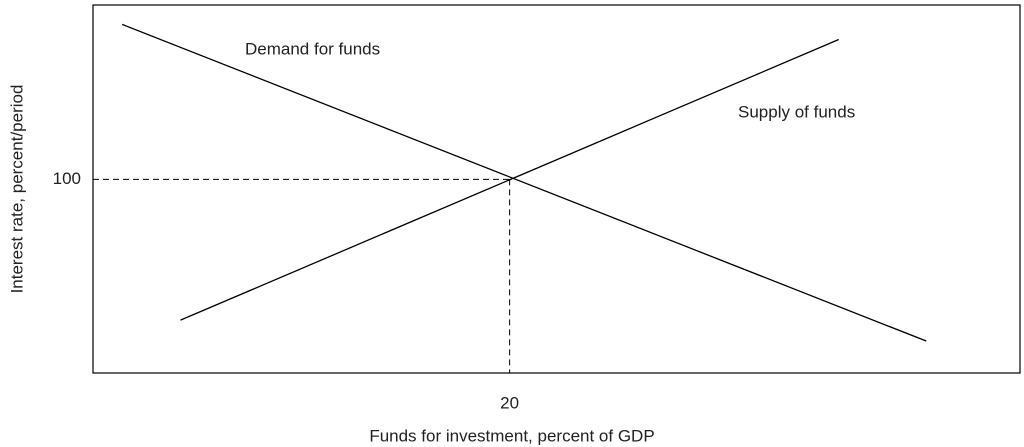 The height and width of the screenshot is (447, 1024). What do you see at coordinates (16, 189) in the screenshot?
I see `y-axis-label: Interest rate, percent/period` at bounding box center [16, 189].